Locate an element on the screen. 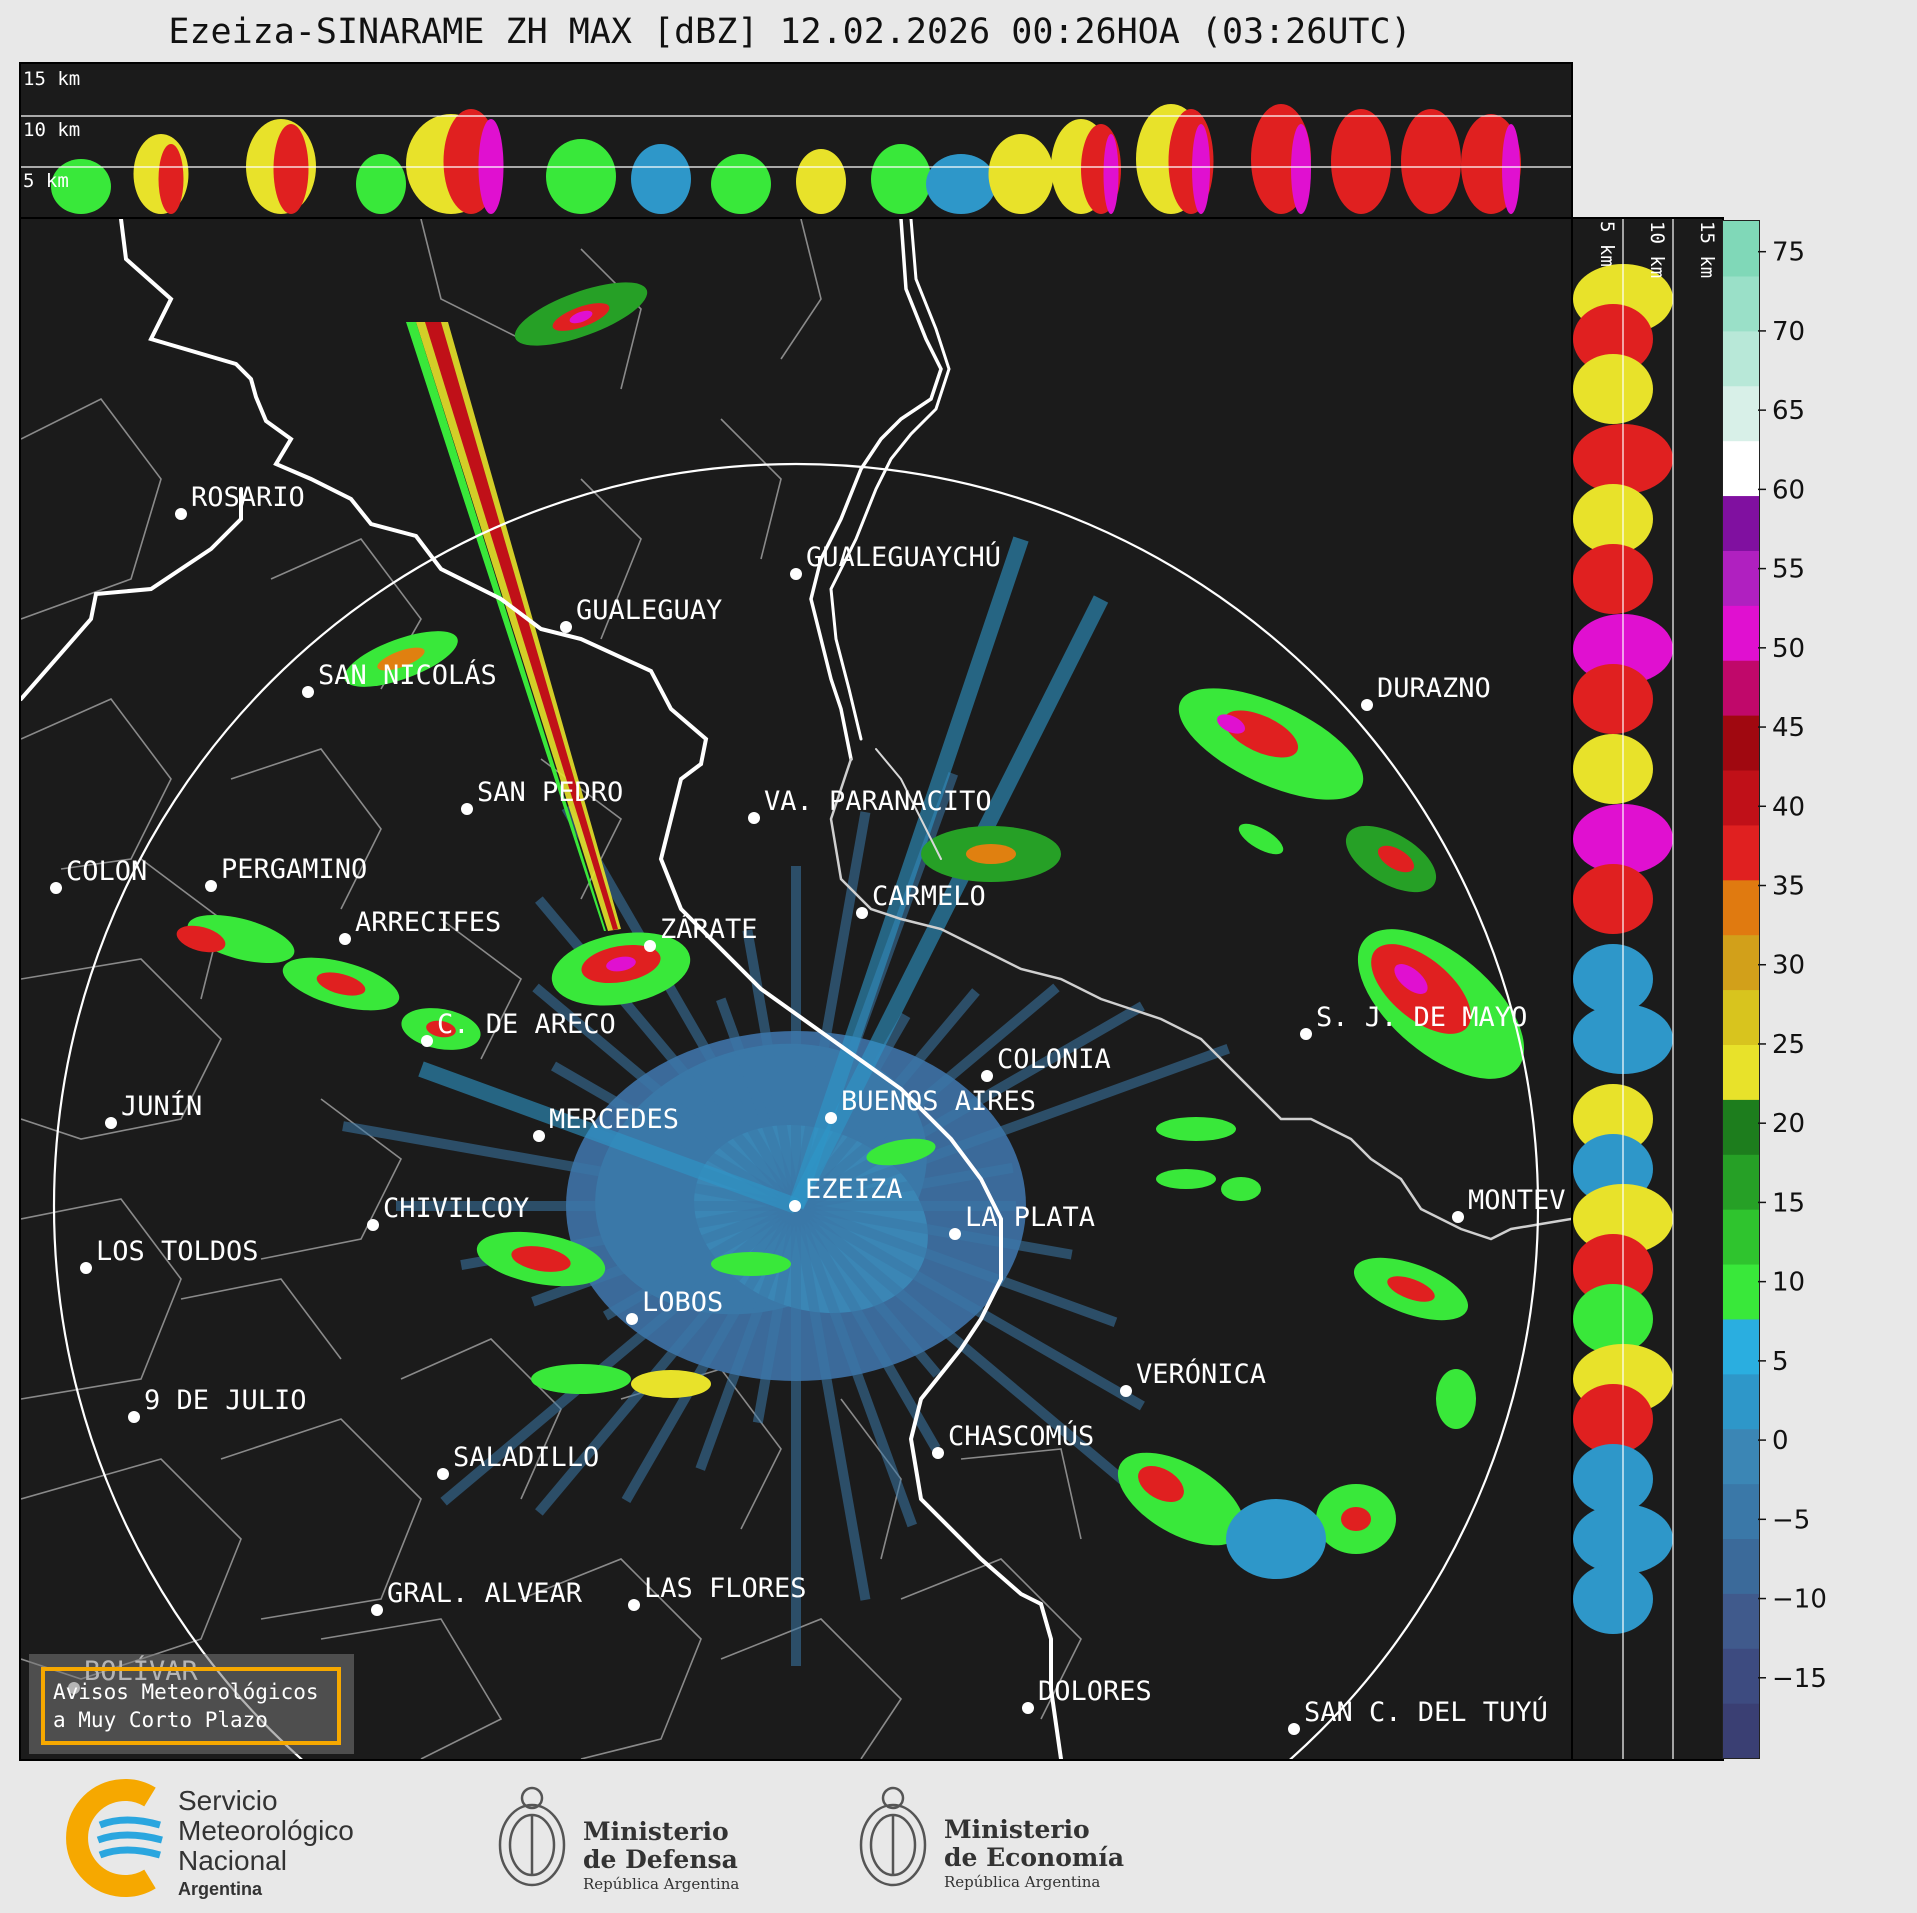 This screenshot has width=1917, height=1913. city-label: JUNÍN is located at coordinates (161, 1106).